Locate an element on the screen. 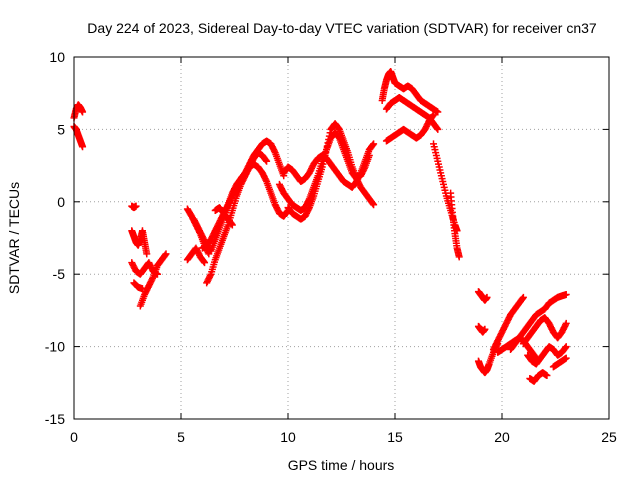 The width and height of the screenshot is (640, 480). y-tick-label: 0 is located at coordinates (61, 202).